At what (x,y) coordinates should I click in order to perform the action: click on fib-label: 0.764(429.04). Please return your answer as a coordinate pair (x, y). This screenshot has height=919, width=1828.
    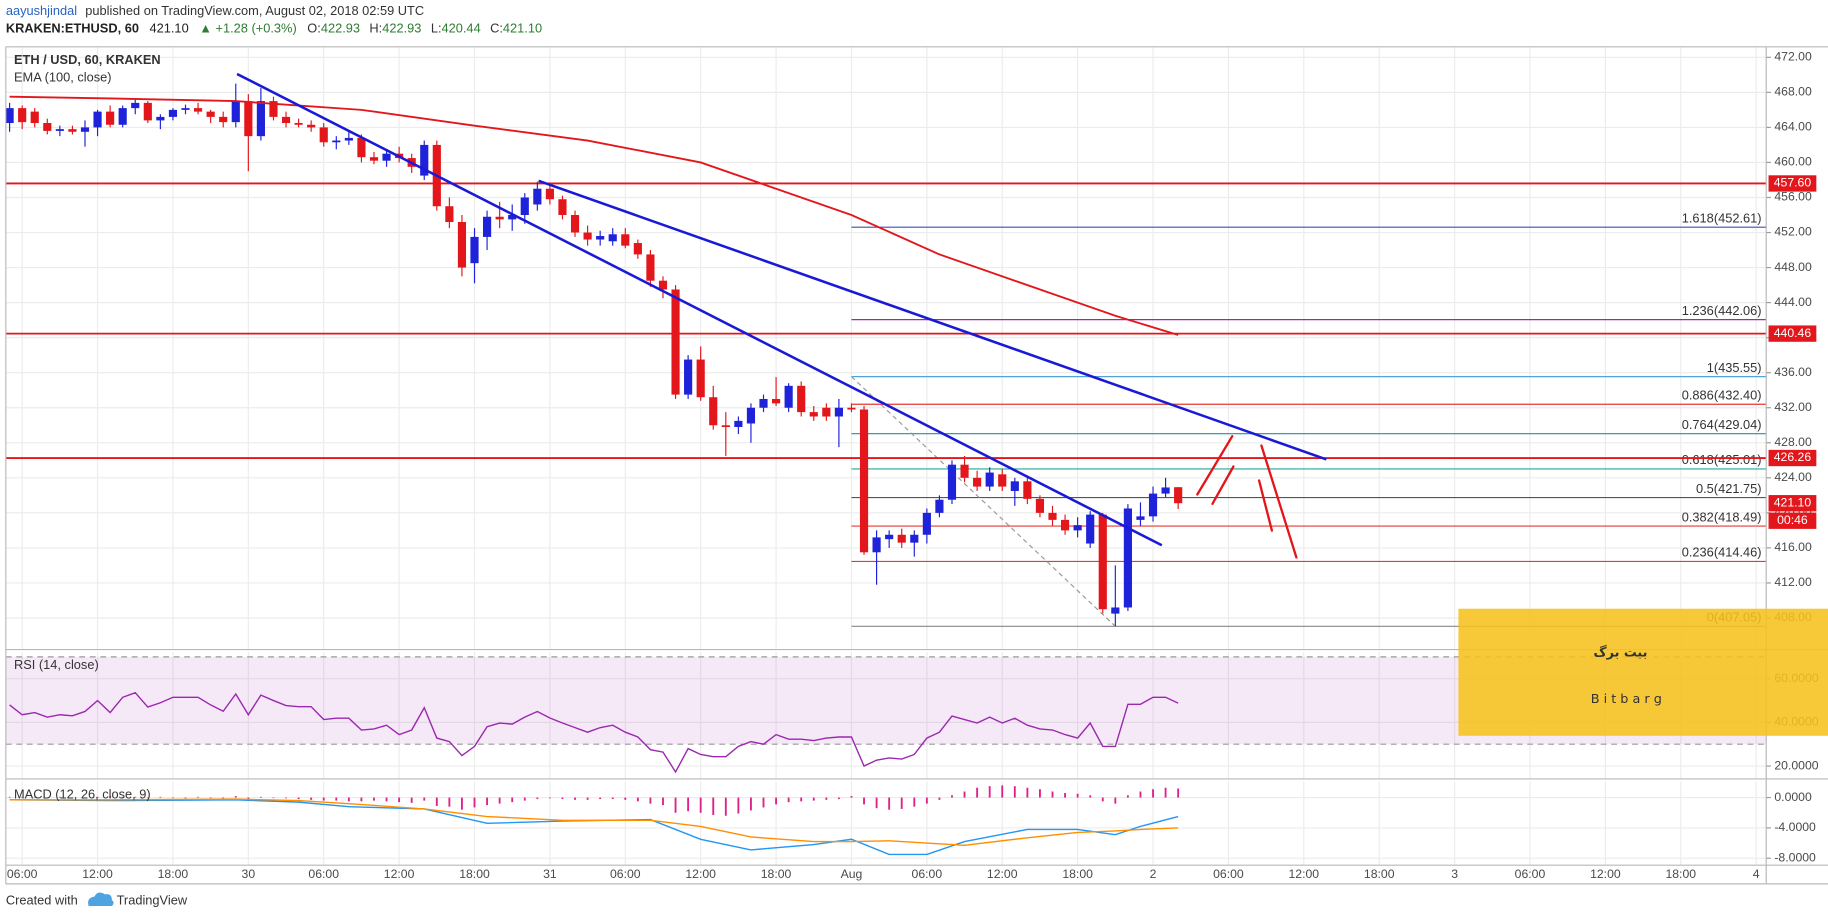
    Looking at the image, I should click on (1722, 424).